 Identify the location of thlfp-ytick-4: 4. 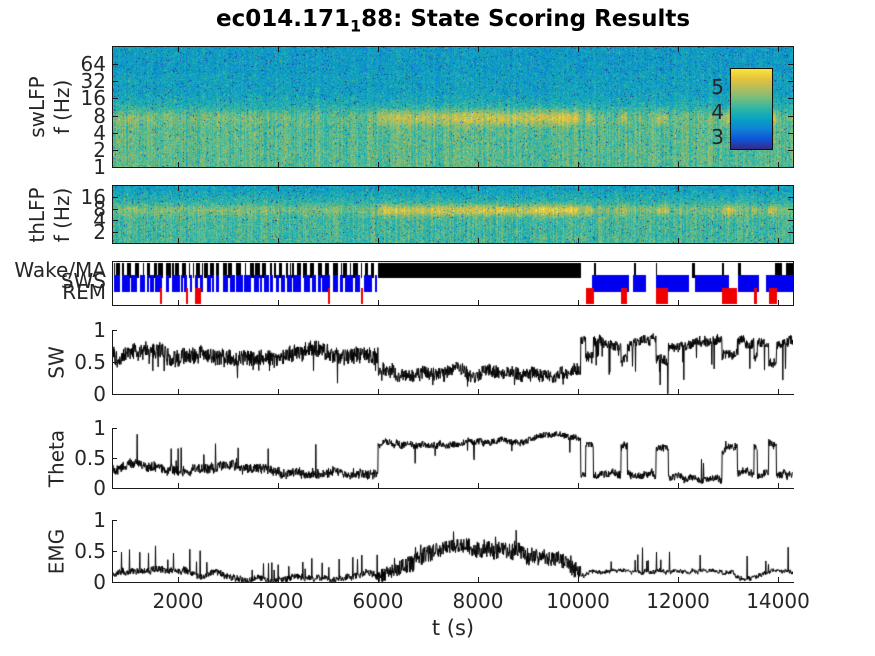
(99, 220).